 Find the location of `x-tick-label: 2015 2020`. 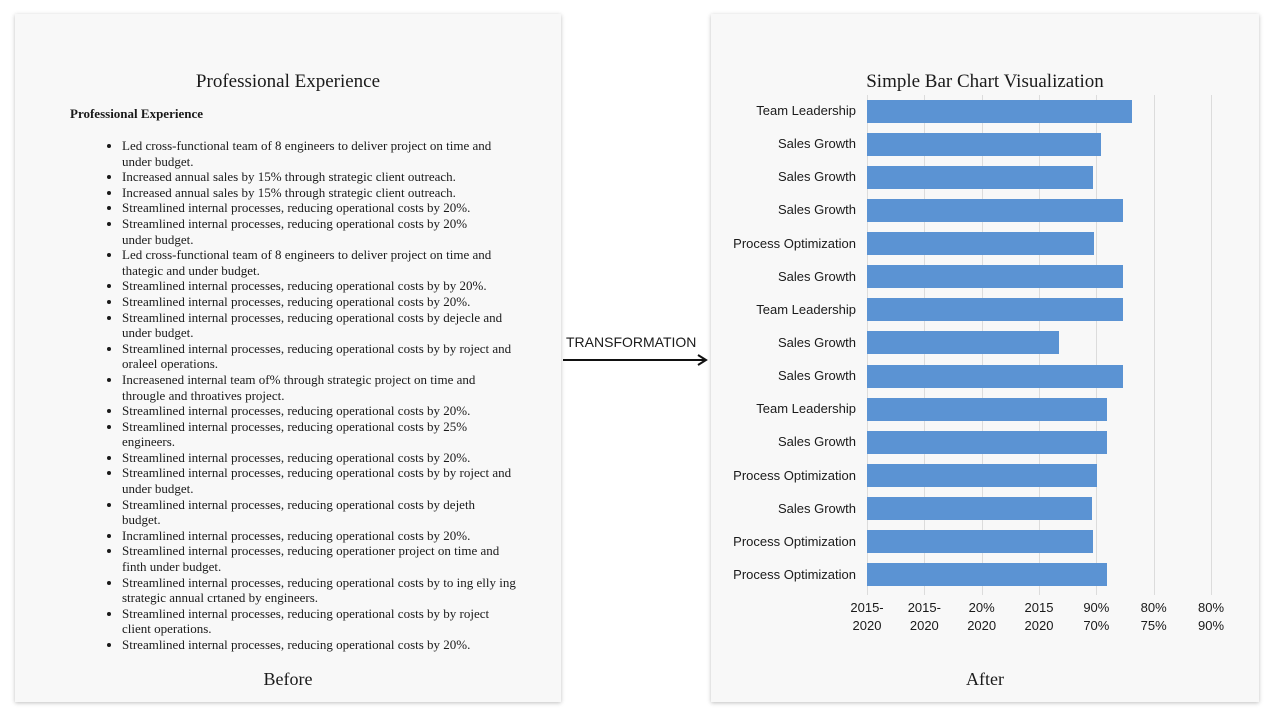

x-tick-label: 2015 2020 is located at coordinates (1039, 616).